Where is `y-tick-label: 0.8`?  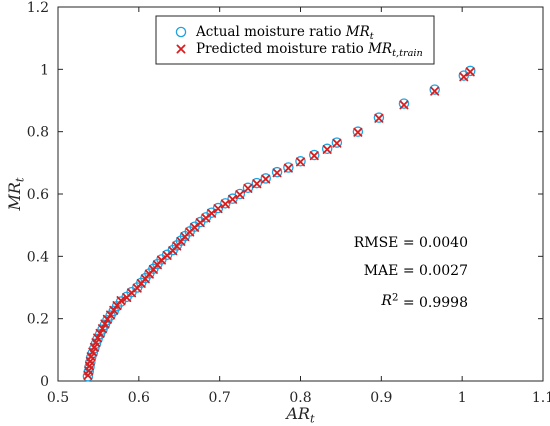 y-tick-label: 0.8 is located at coordinates (38, 133).